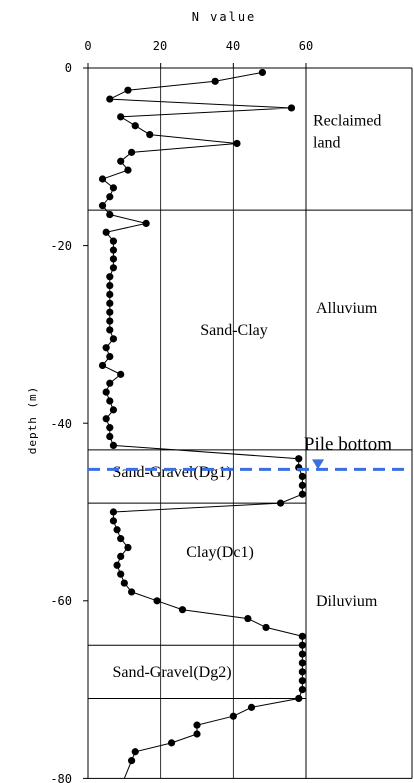  I want to click on x-tick-60: 60, so click(306, 46).